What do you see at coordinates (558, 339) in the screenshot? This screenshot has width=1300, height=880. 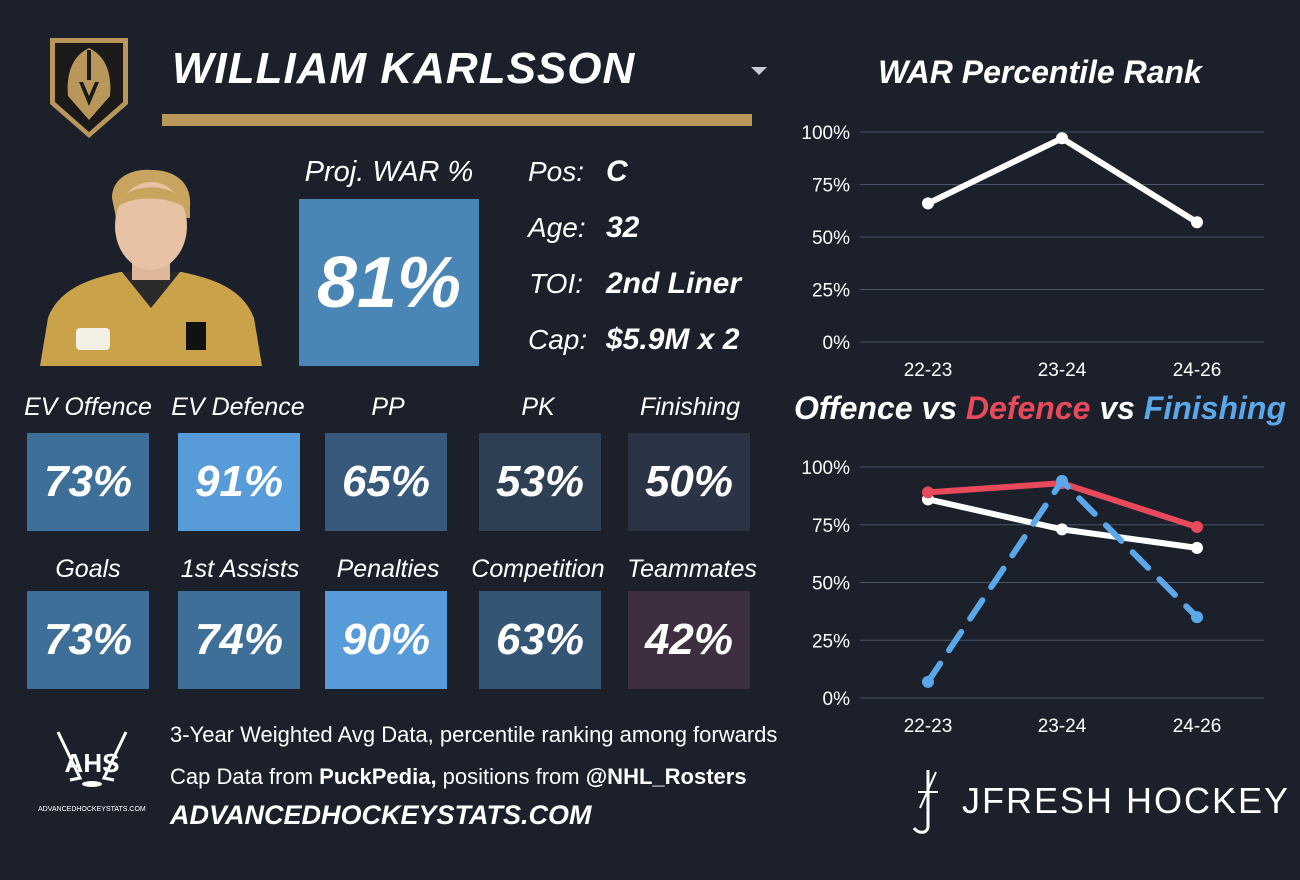 I see `cap-label: Cap:` at bounding box center [558, 339].